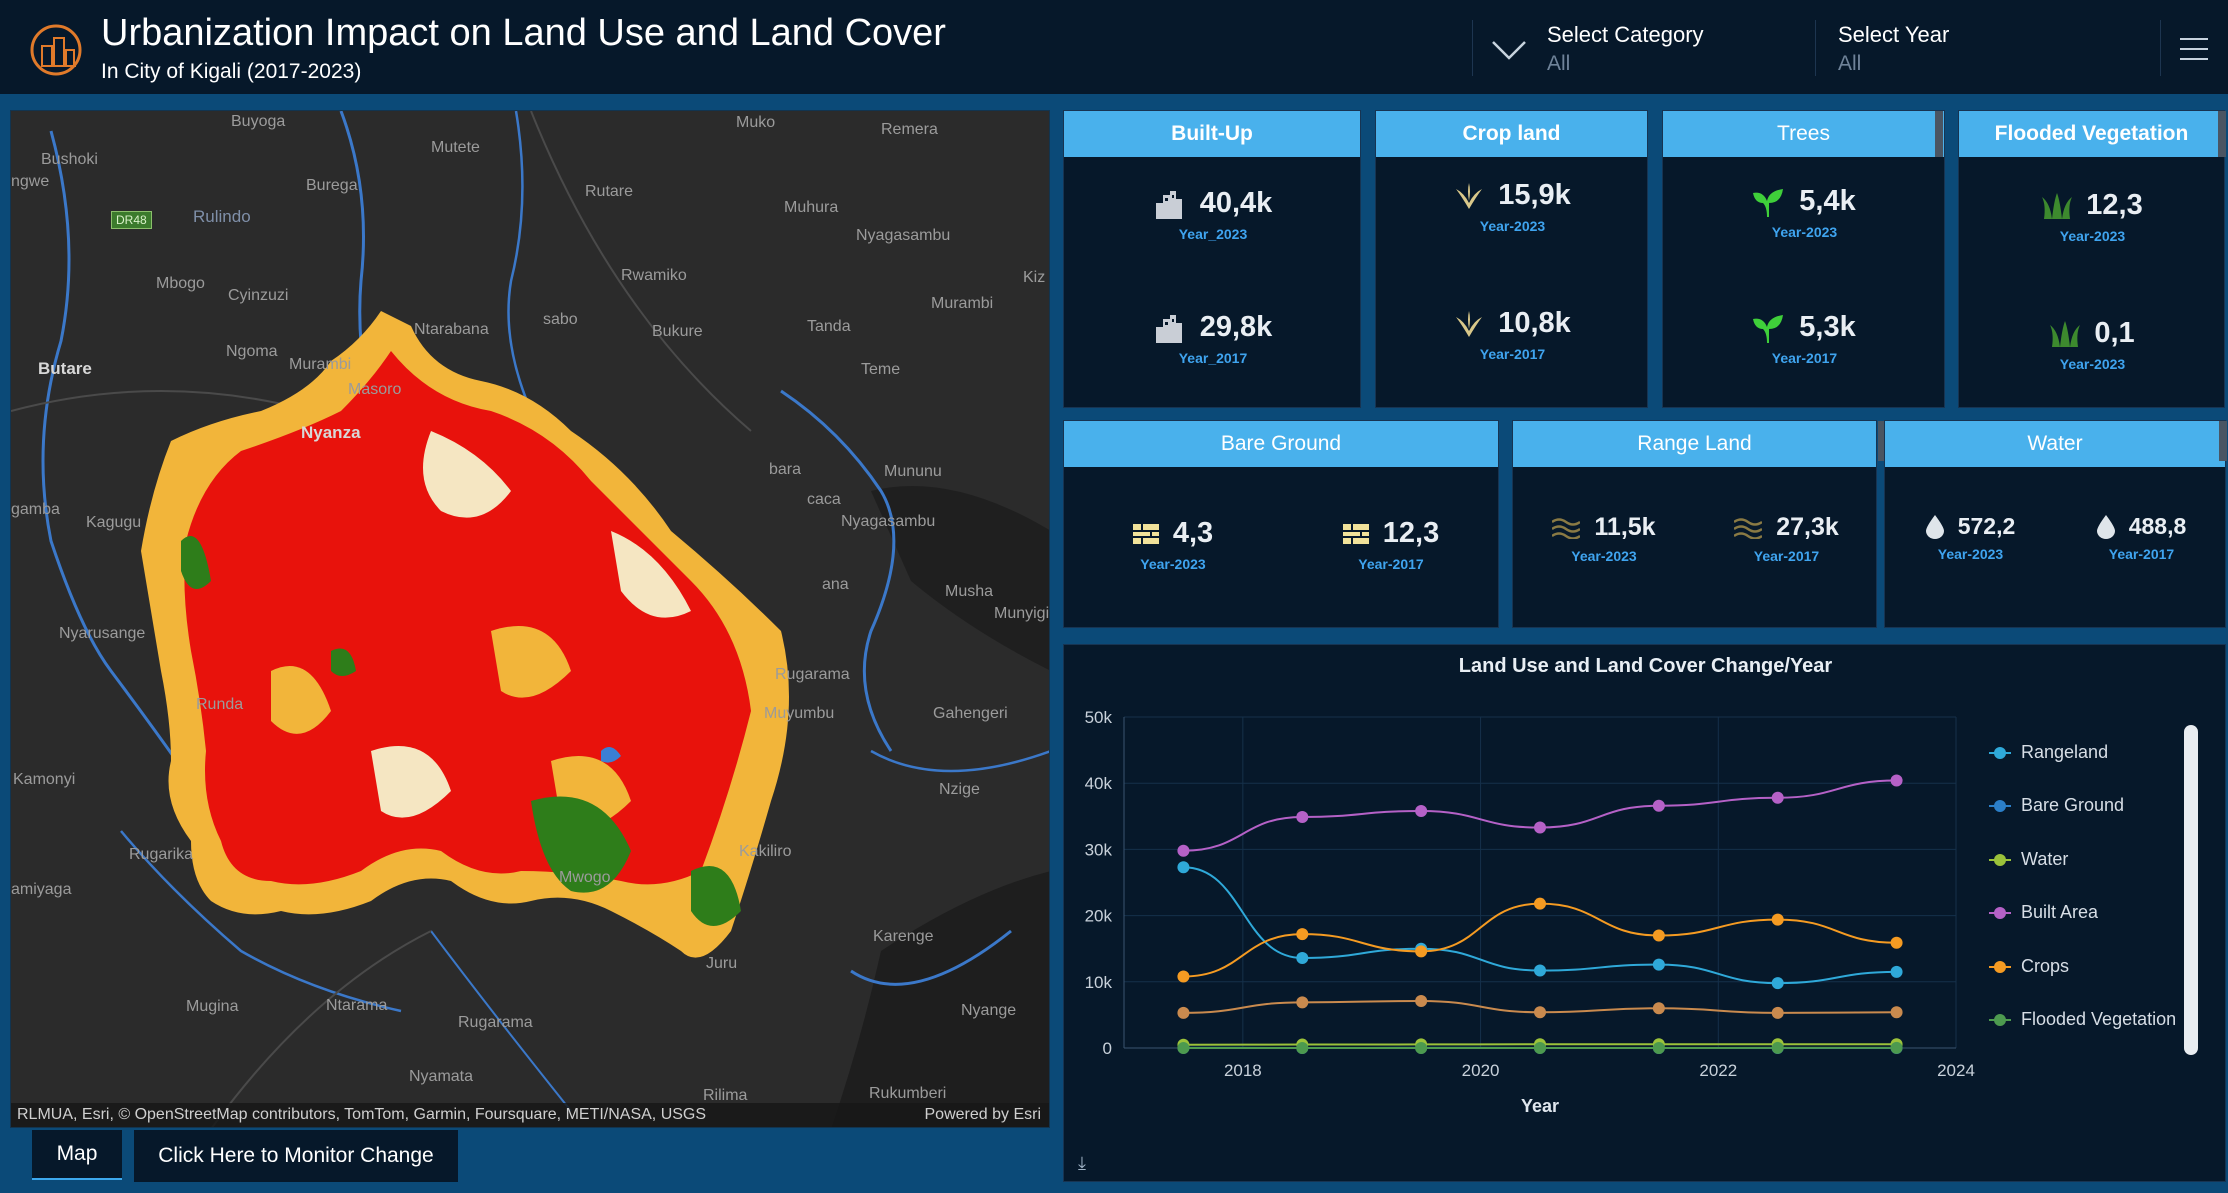  I want to click on powered-by-esri: Powered by Esri, so click(983, 1114).